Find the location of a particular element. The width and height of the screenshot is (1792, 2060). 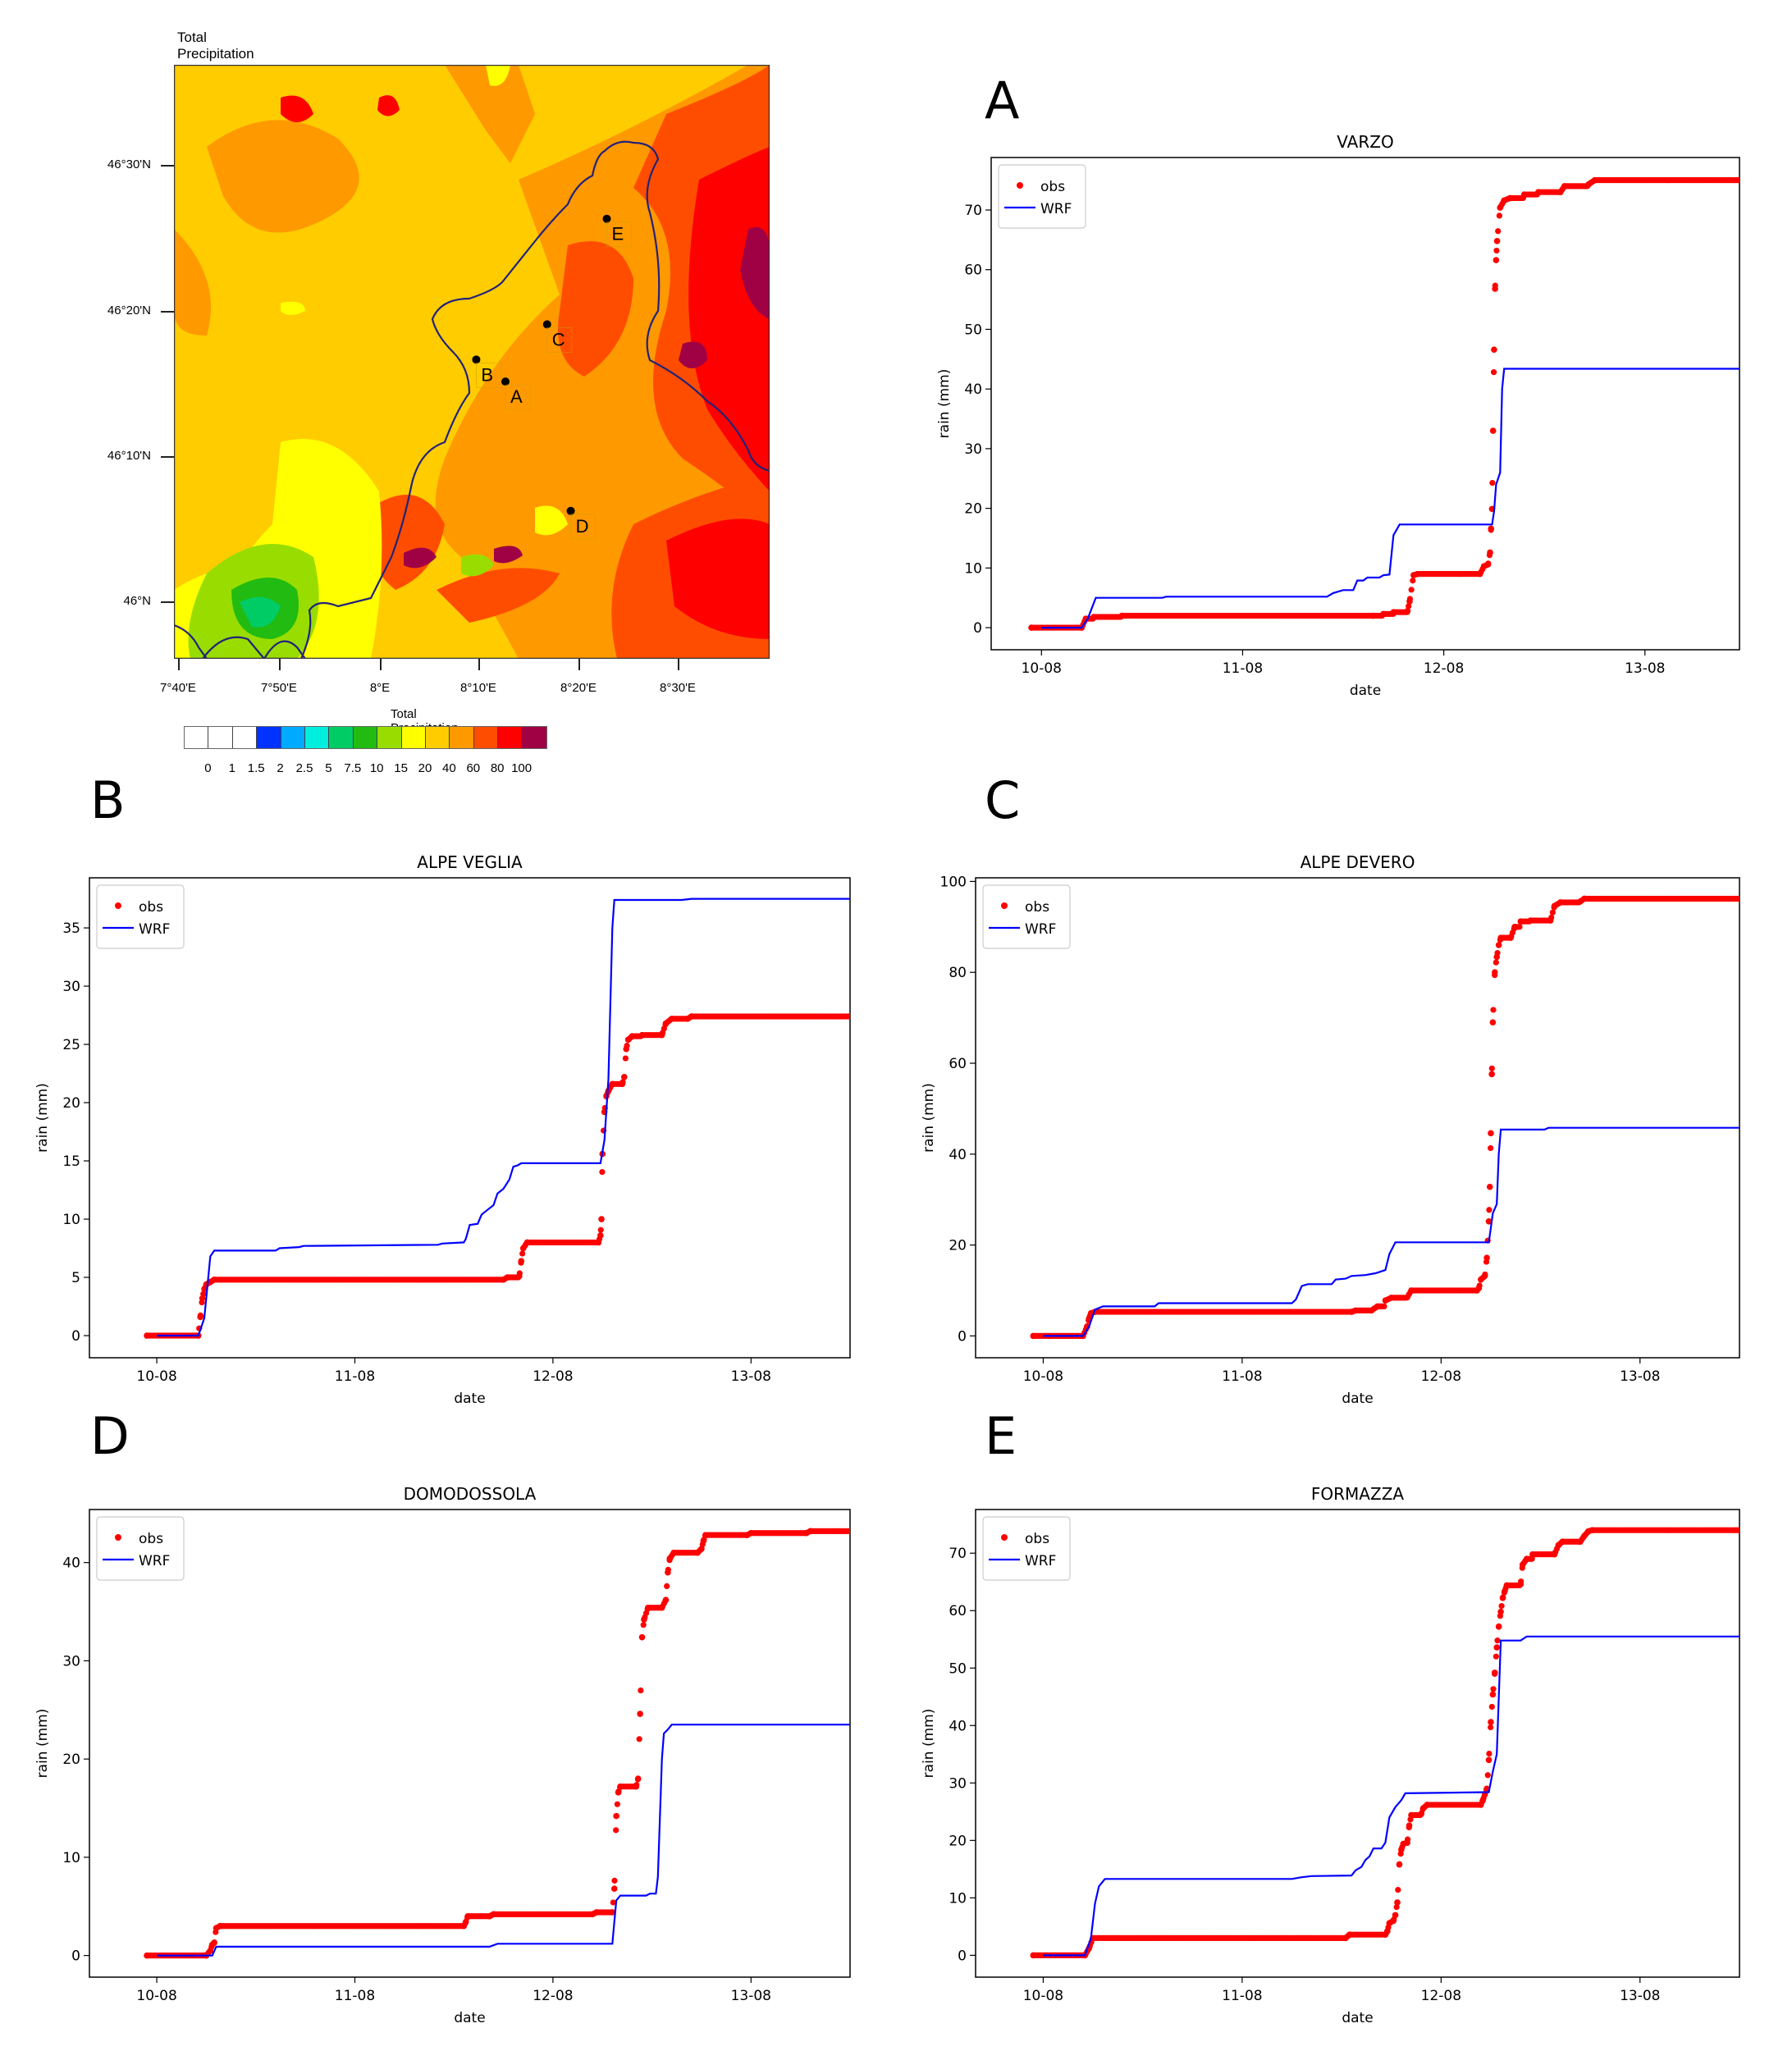

series-obs is located at coordinates (1384, 1743).